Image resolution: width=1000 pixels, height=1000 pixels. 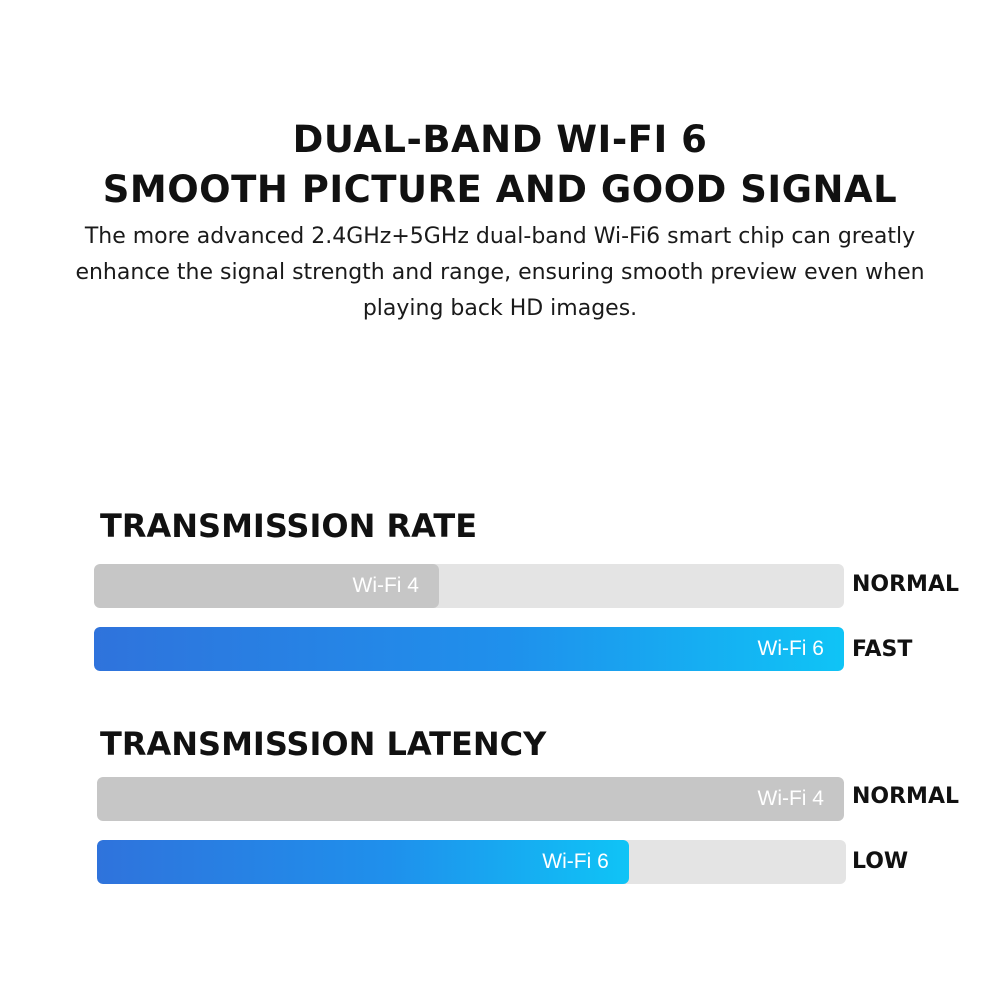 I want to click on headline-line-2: SMOOTH PICTURE AND GOOD SIGNAL, so click(x=500, y=189).